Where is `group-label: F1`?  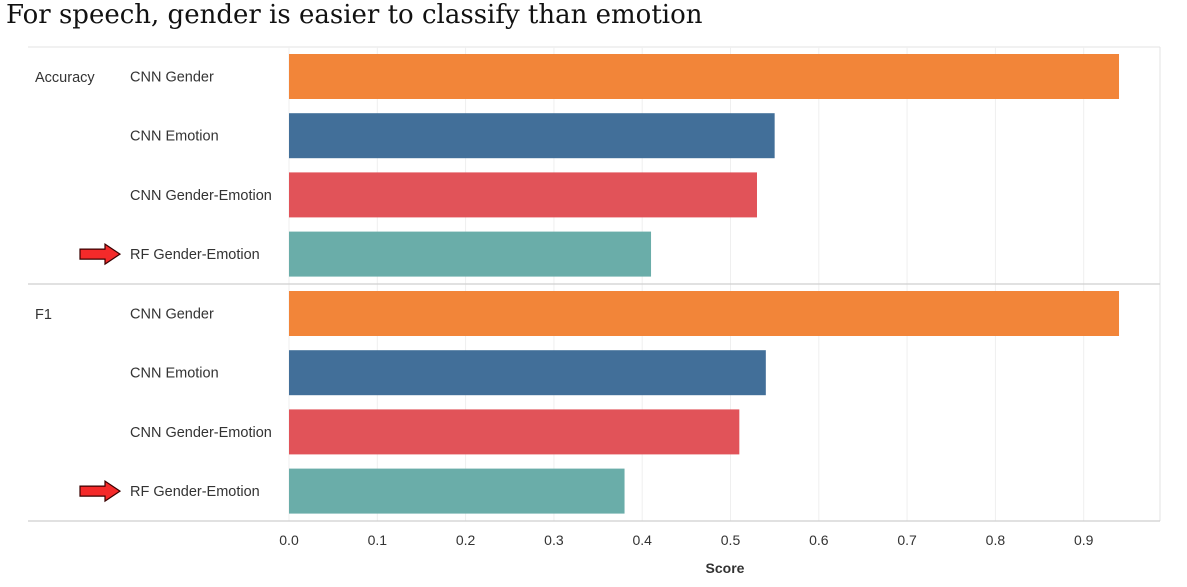
group-label: F1 is located at coordinates (43, 315).